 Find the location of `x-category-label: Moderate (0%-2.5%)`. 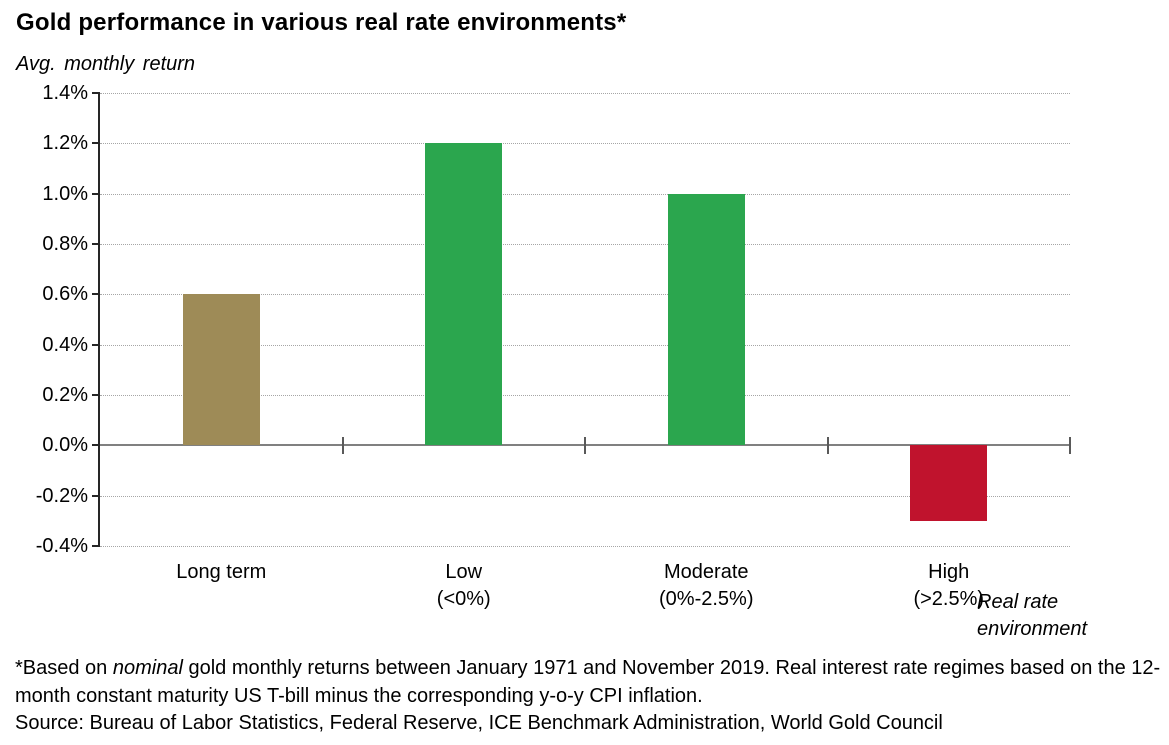

x-category-label: Moderate (0%-2.5%) is located at coordinates (706, 585).